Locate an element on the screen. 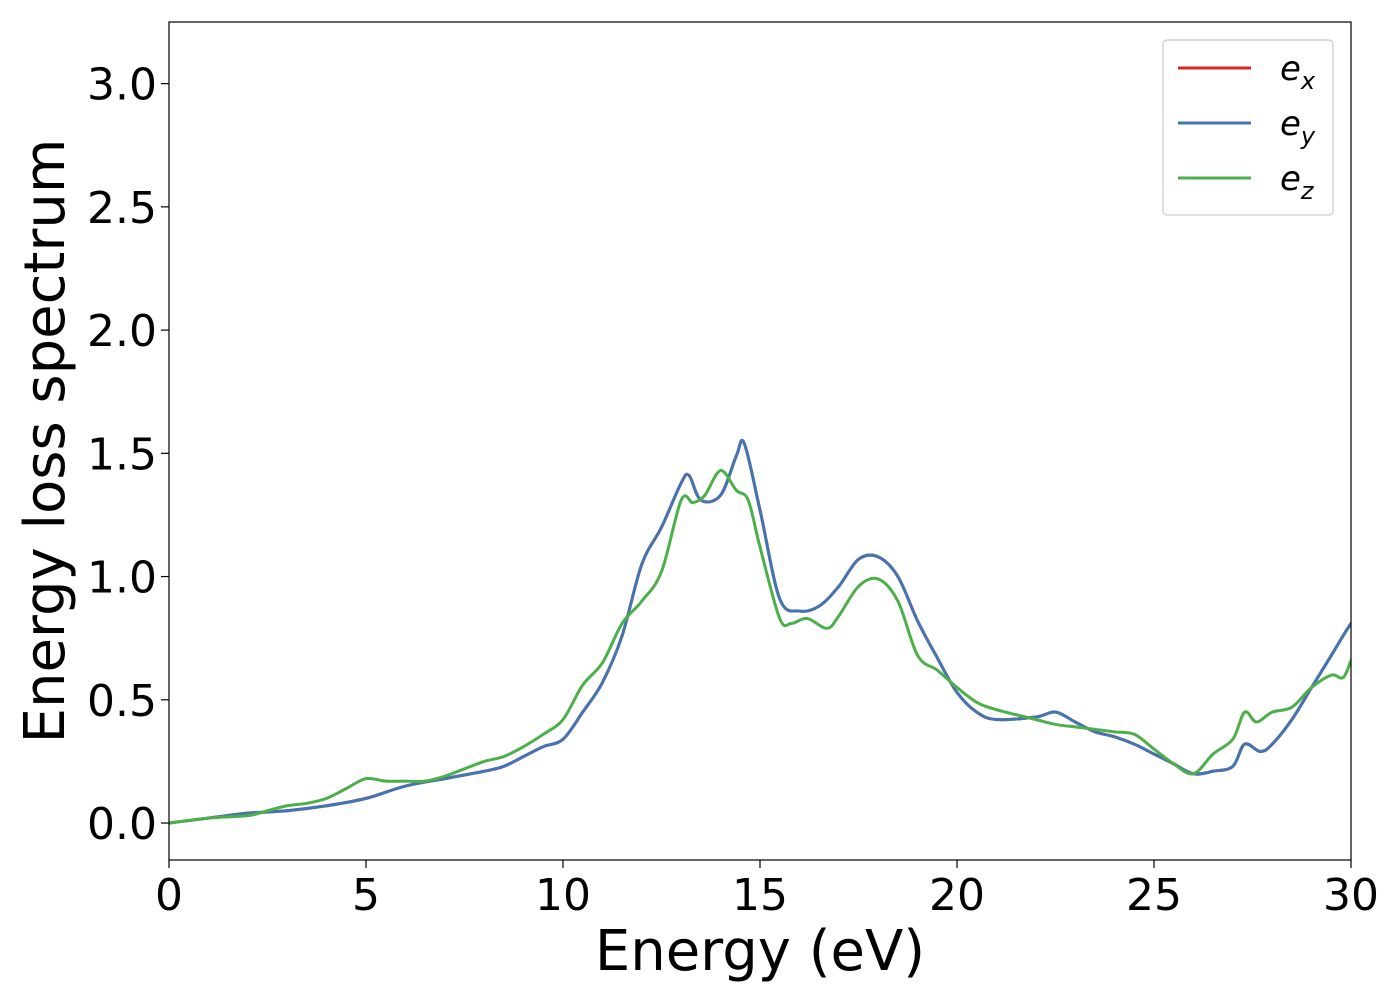 The width and height of the screenshot is (1400, 1004). legend-label-e_y: ey is located at coordinates (1298, 127).